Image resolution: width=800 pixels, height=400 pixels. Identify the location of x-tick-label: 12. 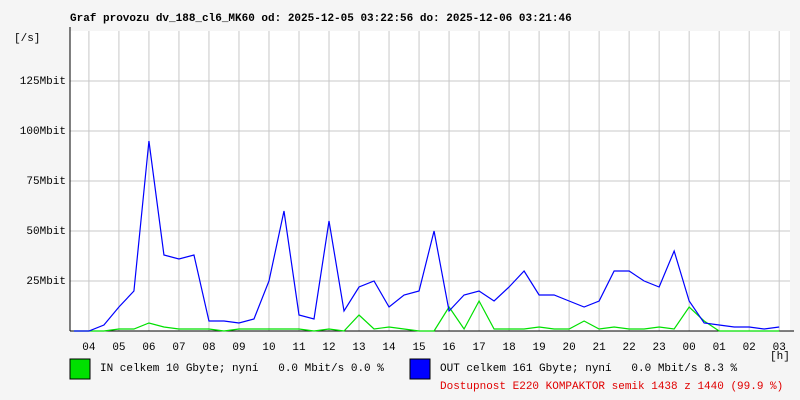
(328, 348).